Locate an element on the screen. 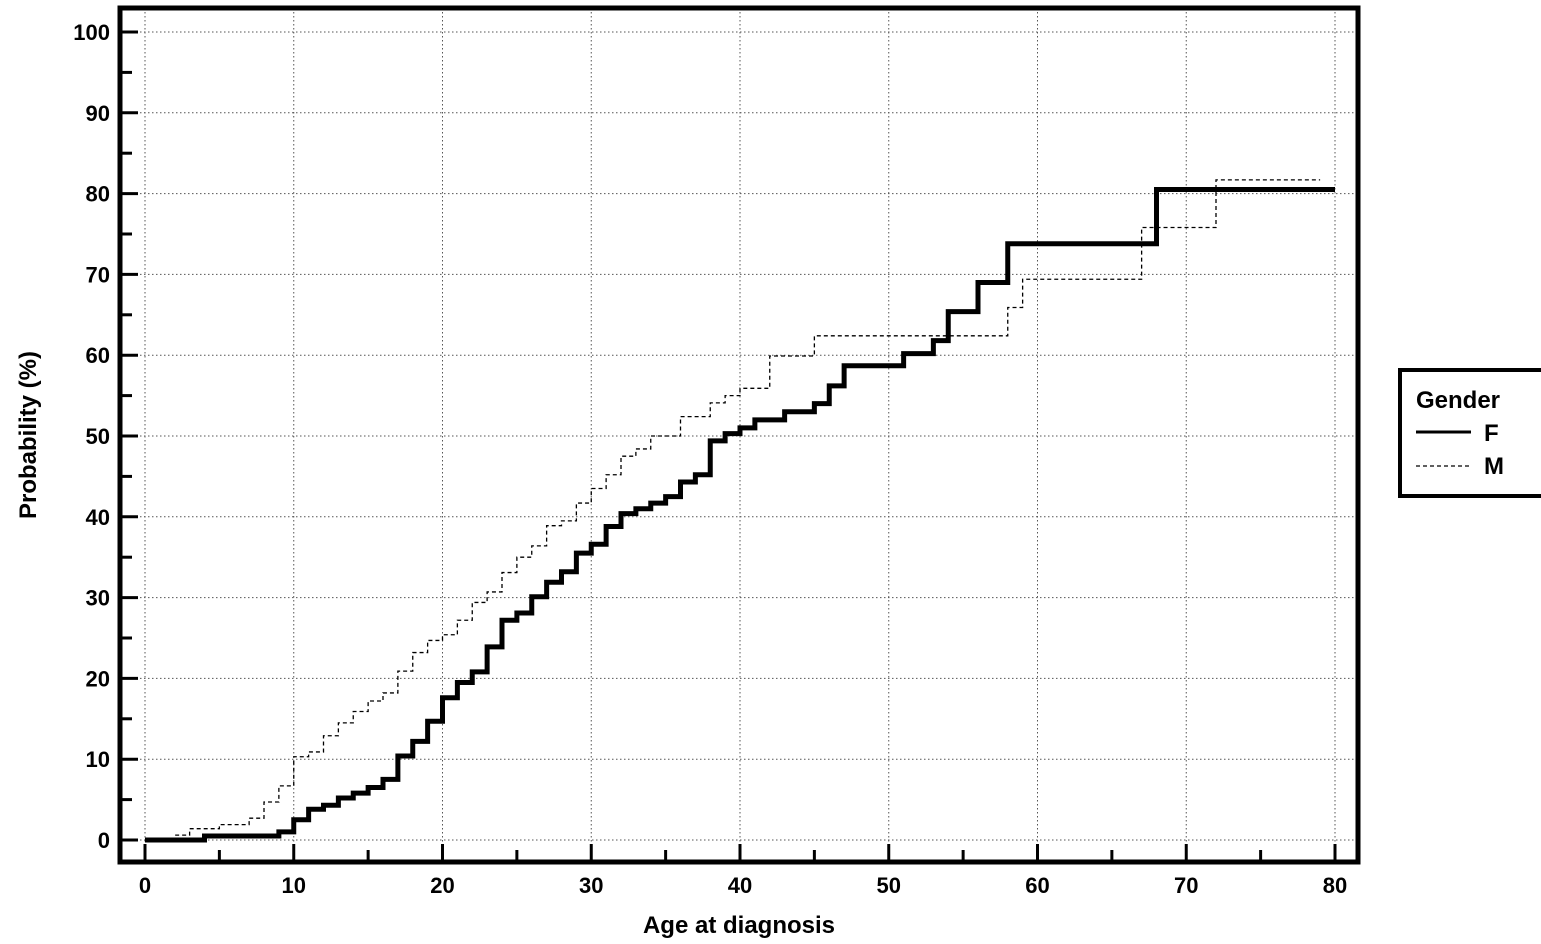 The height and width of the screenshot is (944, 1541). y-tick-label: 70 is located at coordinates (98, 274).